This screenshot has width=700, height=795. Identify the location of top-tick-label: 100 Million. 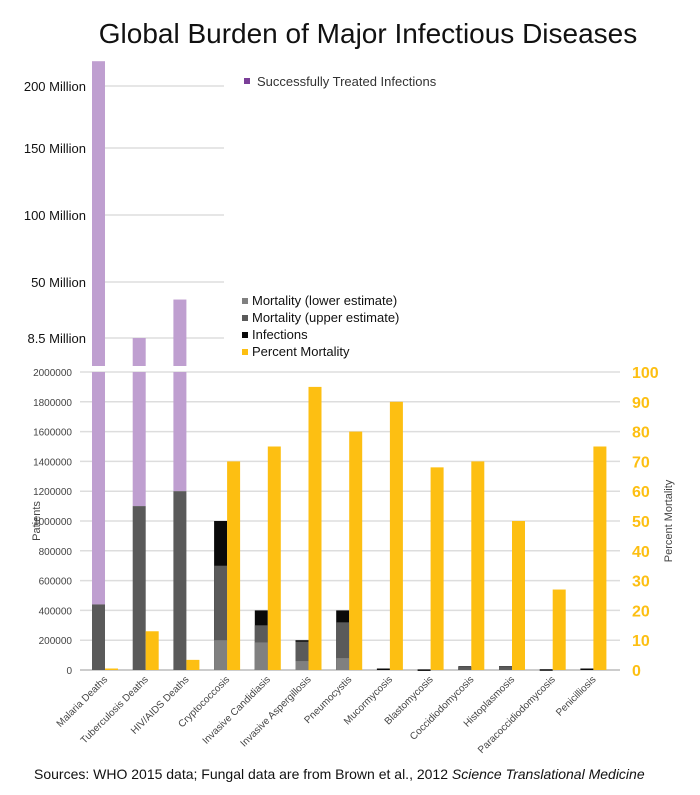
(55, 215).